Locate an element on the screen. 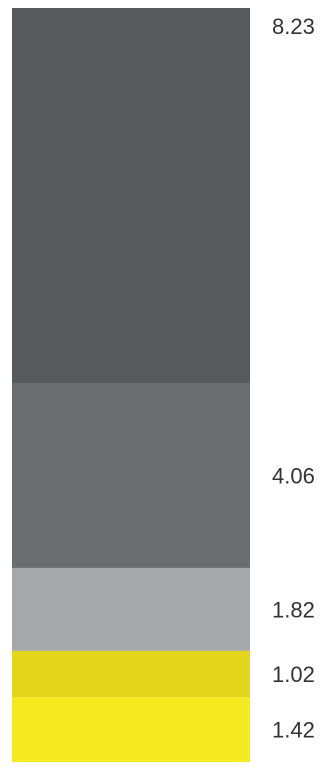 The image size is (335, 776). segment-label-8.23: 8.23 is located at coordinates (293, 26).